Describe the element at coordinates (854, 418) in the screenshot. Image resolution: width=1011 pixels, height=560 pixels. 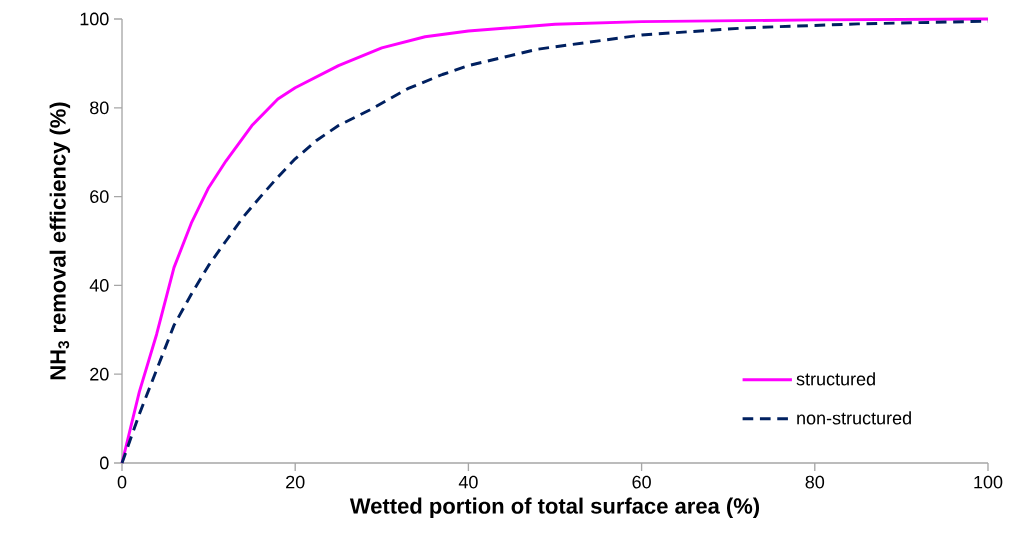
I see `legend-label: non-structured` at that location.